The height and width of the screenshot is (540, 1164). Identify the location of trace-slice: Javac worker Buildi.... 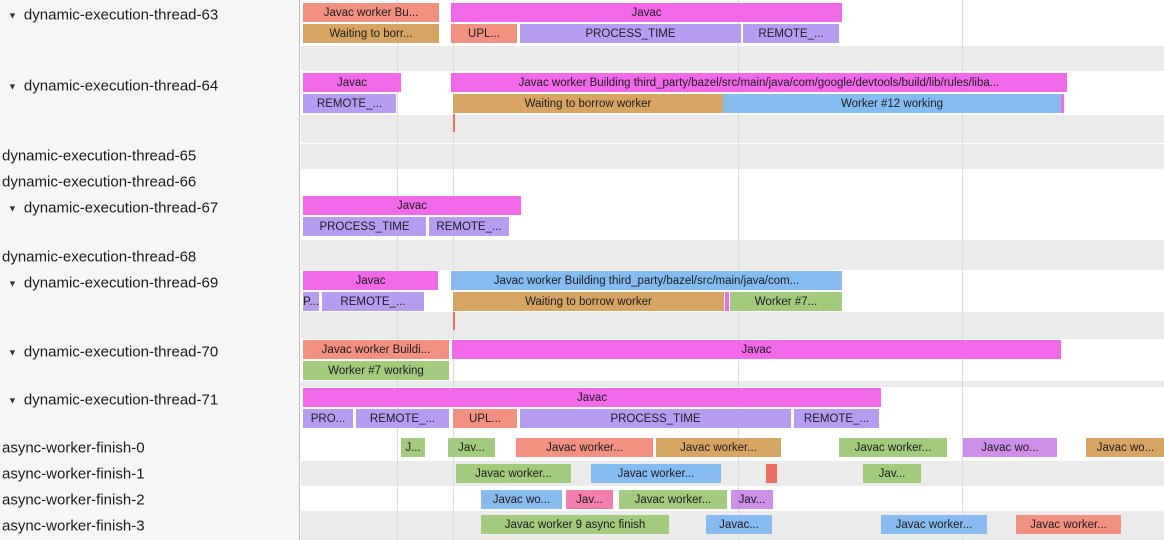
(376, 349).